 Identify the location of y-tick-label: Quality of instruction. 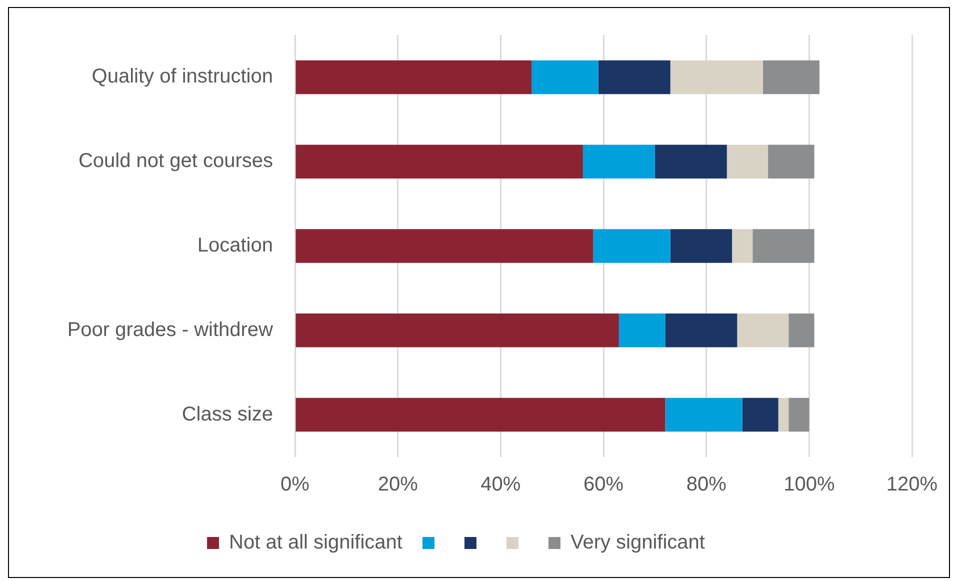
(182, 77).